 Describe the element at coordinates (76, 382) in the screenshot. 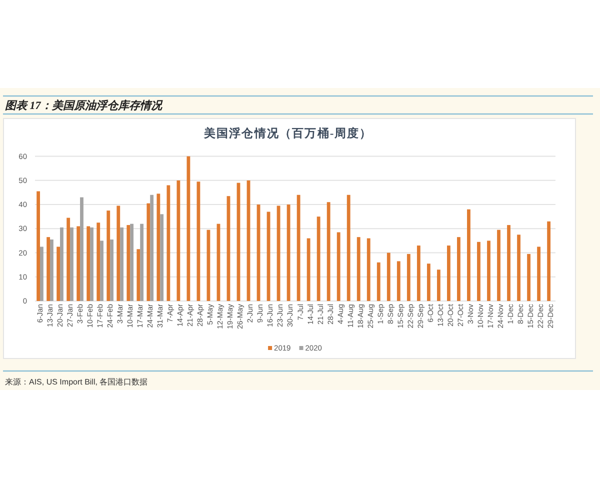

I see `source-note: 来源：AIS, US Import Bill, 各国港口数据` at that location.